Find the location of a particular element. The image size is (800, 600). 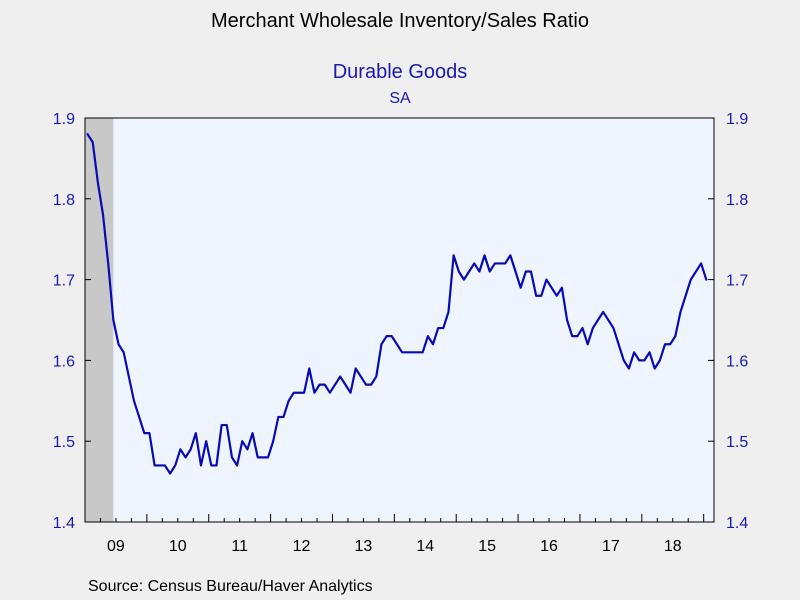

y-tick-label-left: 1.5 is located at coordinates (64, 442).